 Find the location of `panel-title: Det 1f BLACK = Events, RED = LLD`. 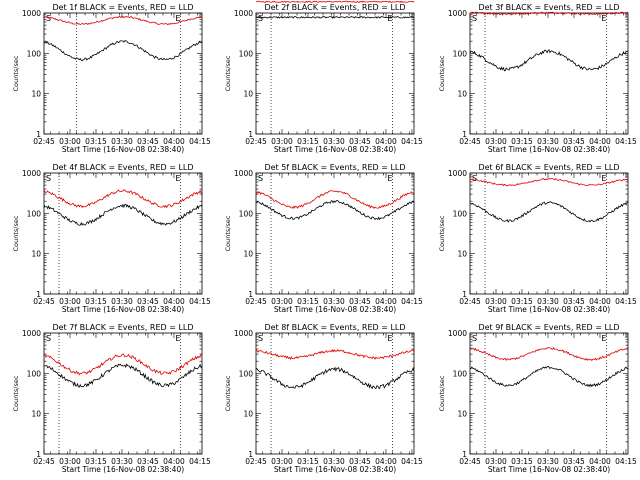

panel-title: Det 1f BLACK = Events, RED = LLD is located at coordinates (122, 7).